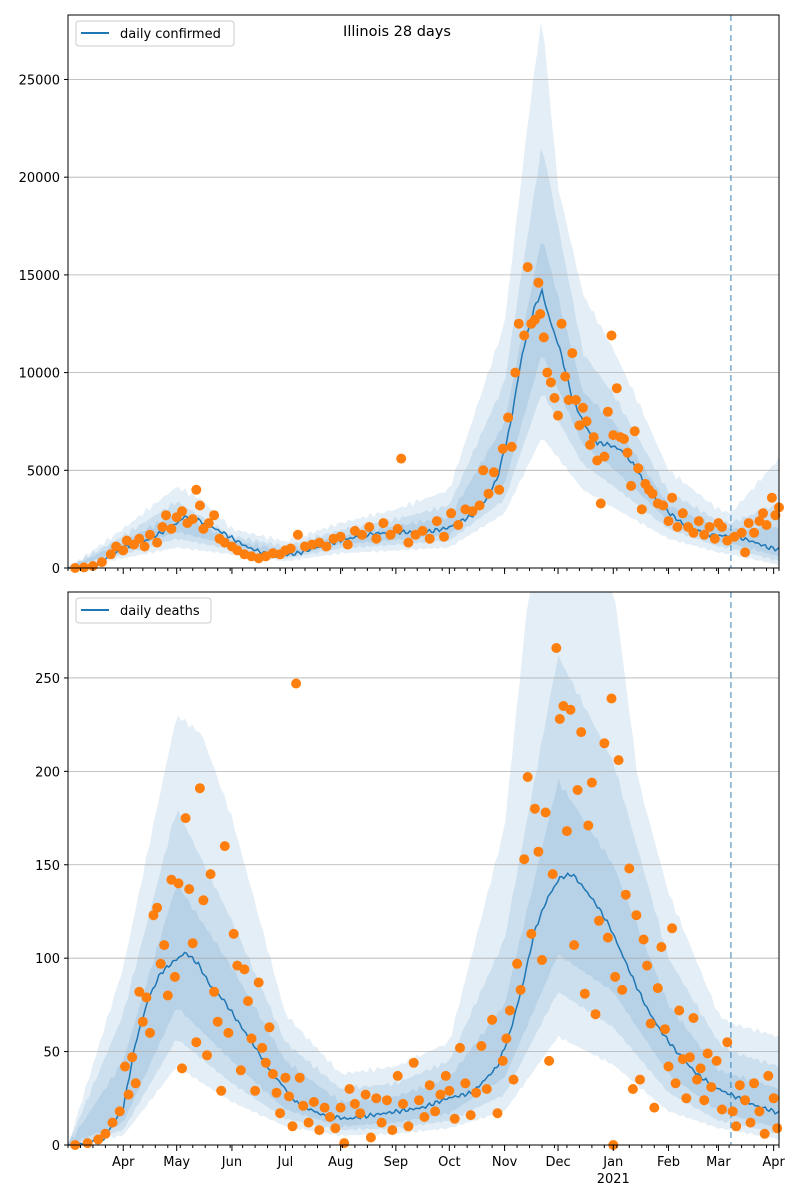  I want to click on cases-ytick-label: 15000, so click(39, 276).